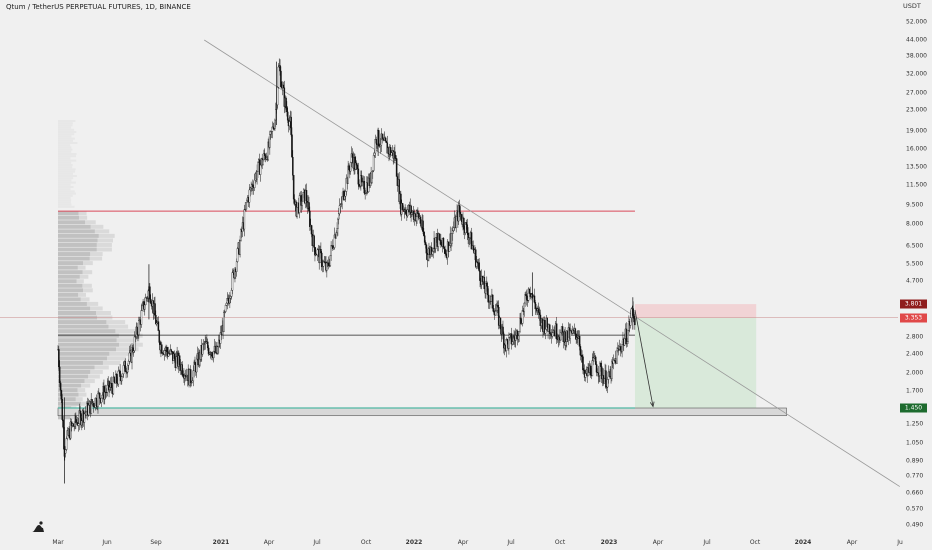 This screenshot has height=550, width=932. I want to click on price-tick-label: 1.050, so click(914, 442).